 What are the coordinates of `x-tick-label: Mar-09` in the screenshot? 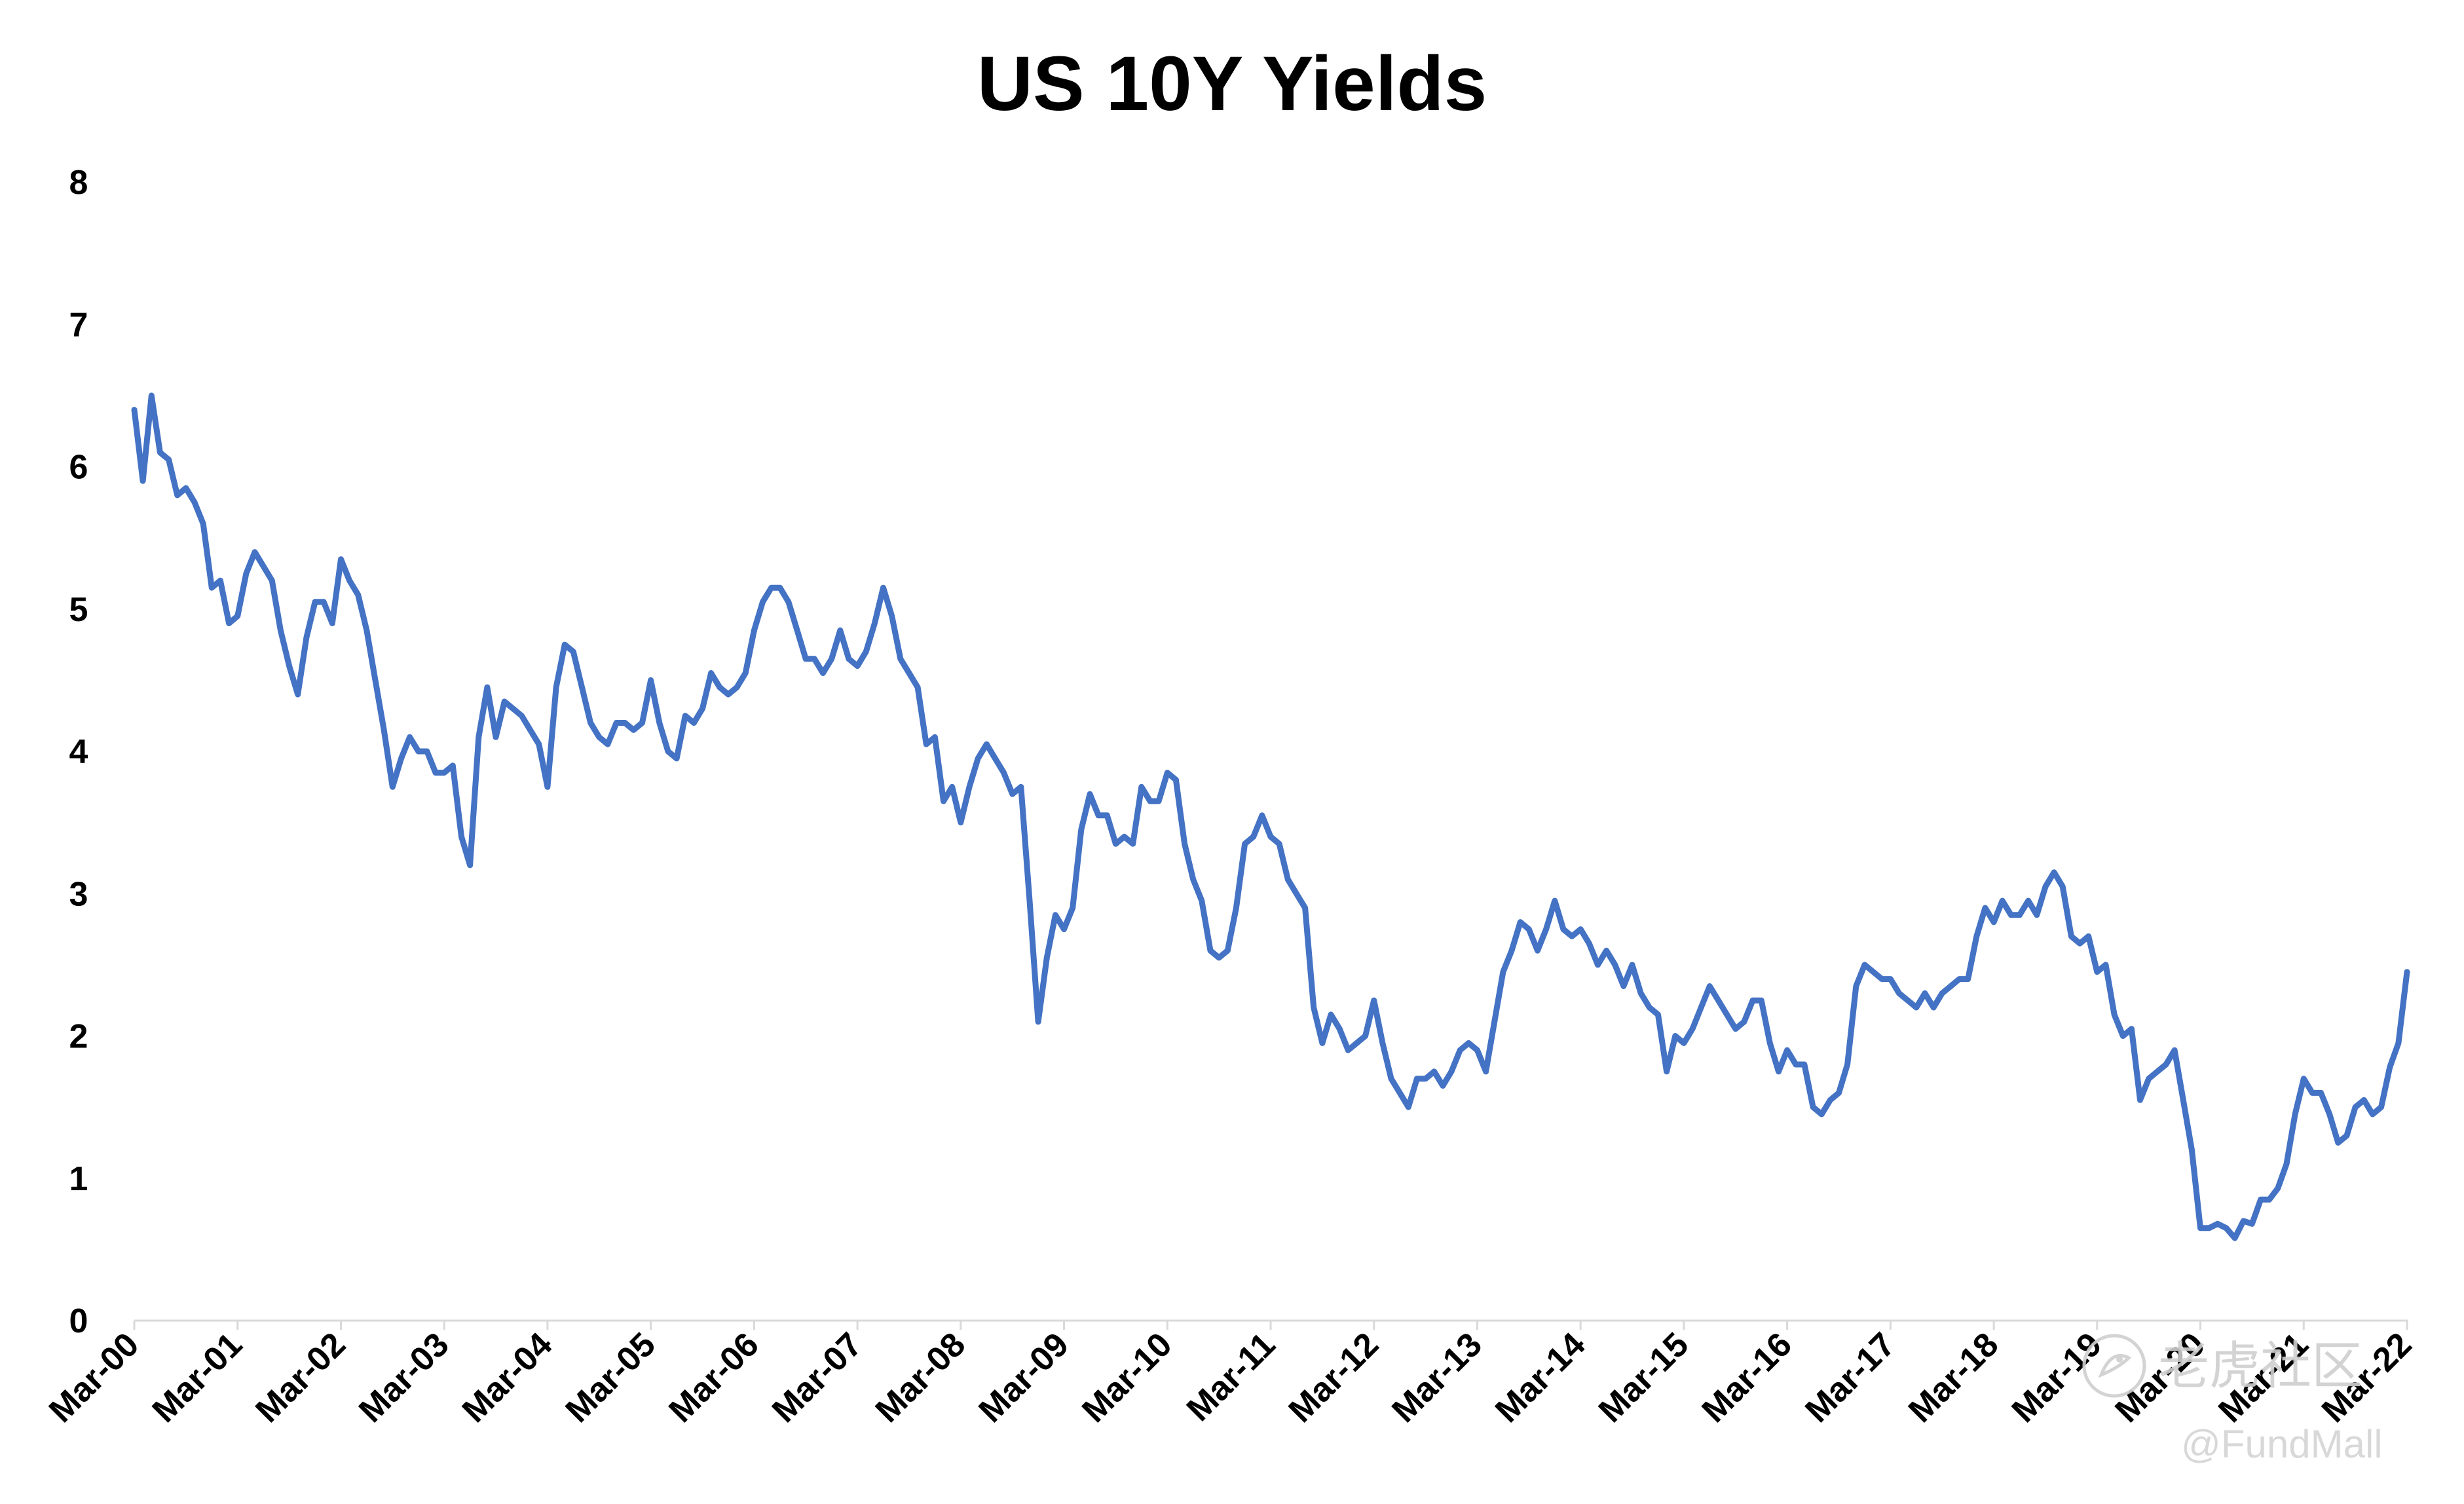 It's located at (1023, 1377).